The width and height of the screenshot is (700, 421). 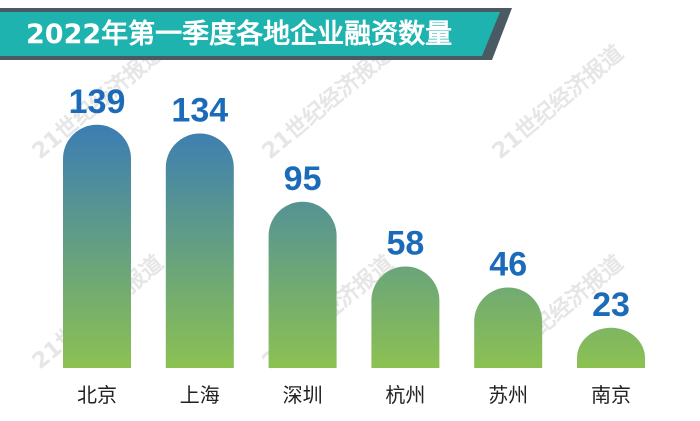 I want to click on x-tick-label: 深圳, so click(x=303, y=395).